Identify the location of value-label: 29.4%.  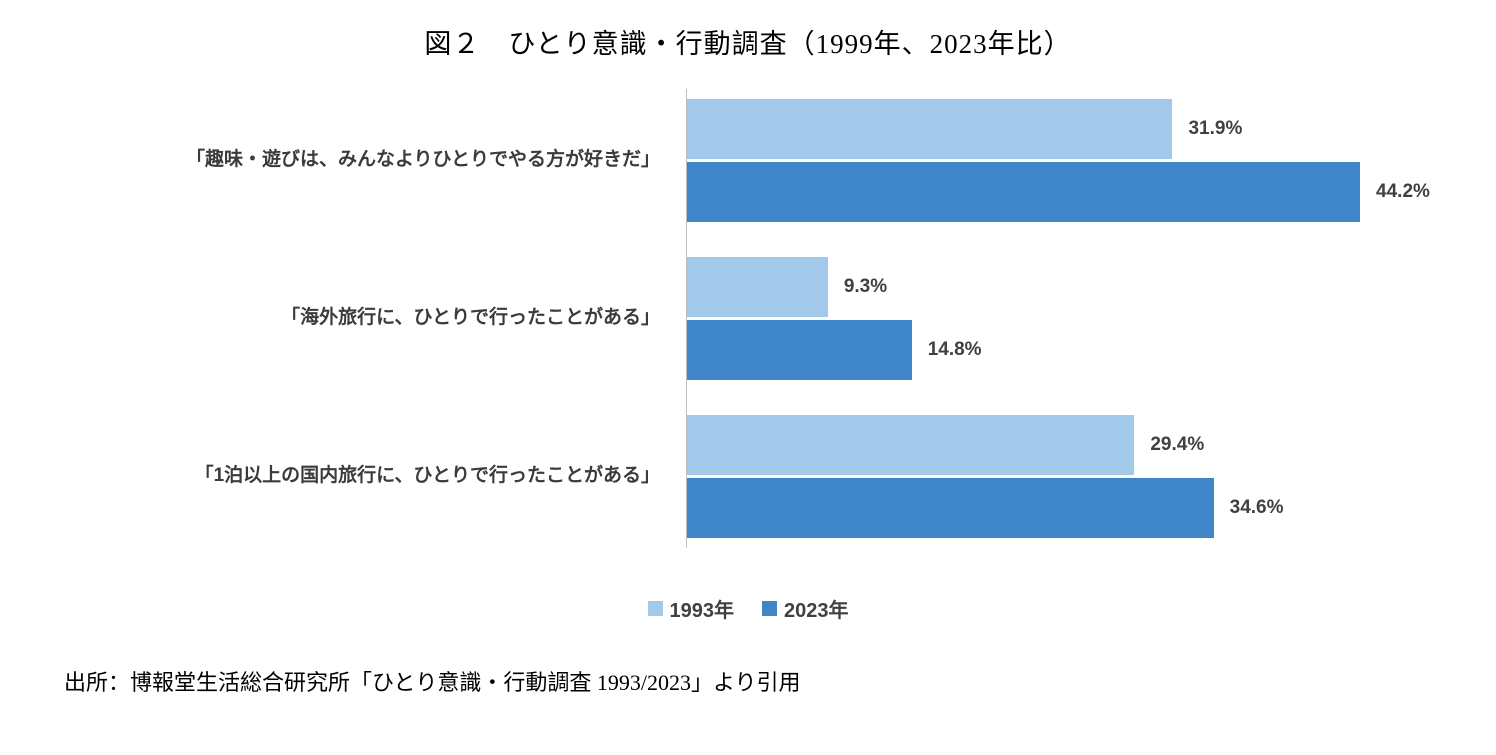
(1177, 444).